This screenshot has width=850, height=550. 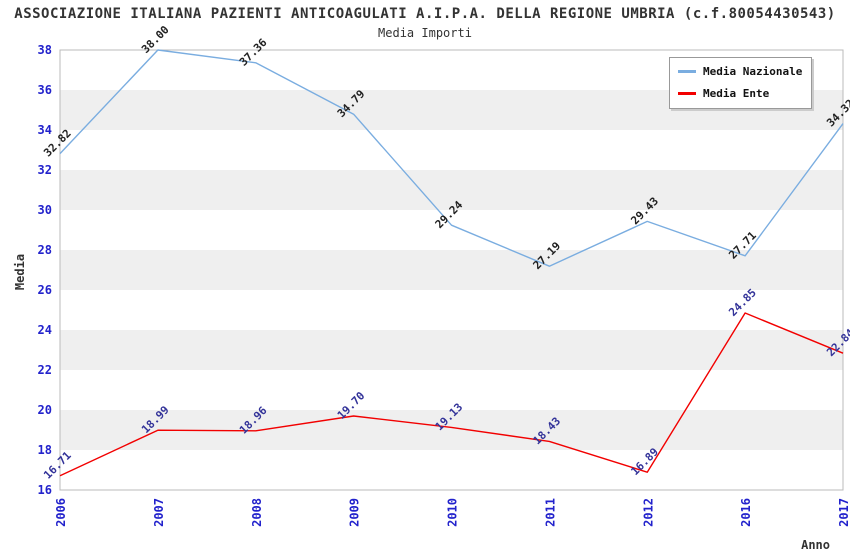 What do you see at coordinates (550, 512) in the screenshot?
I see `x-tick-label: 2011` at bounding box center [550, 512].